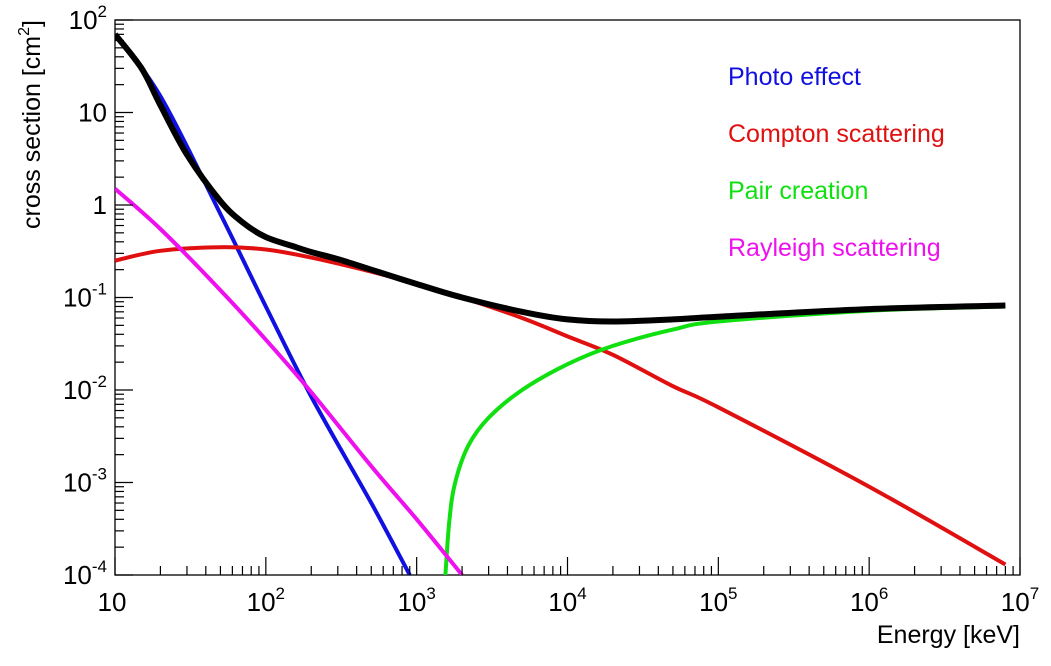 The height and width of the screenshot is (666, 1051). I want to click on y-tick-label: 10⁻³, so click(85, 481).